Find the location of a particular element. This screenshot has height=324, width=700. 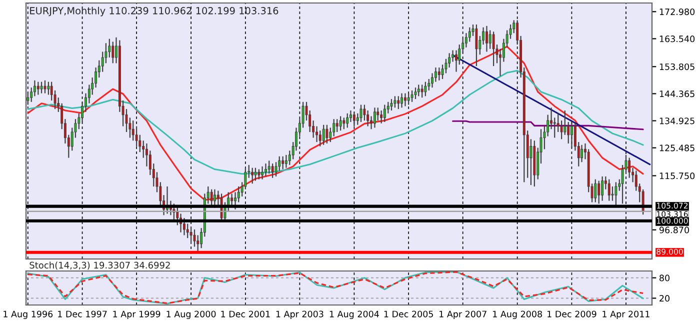

x-tick-label: 1 Dec 1997 is located at coordinates (82, 314).